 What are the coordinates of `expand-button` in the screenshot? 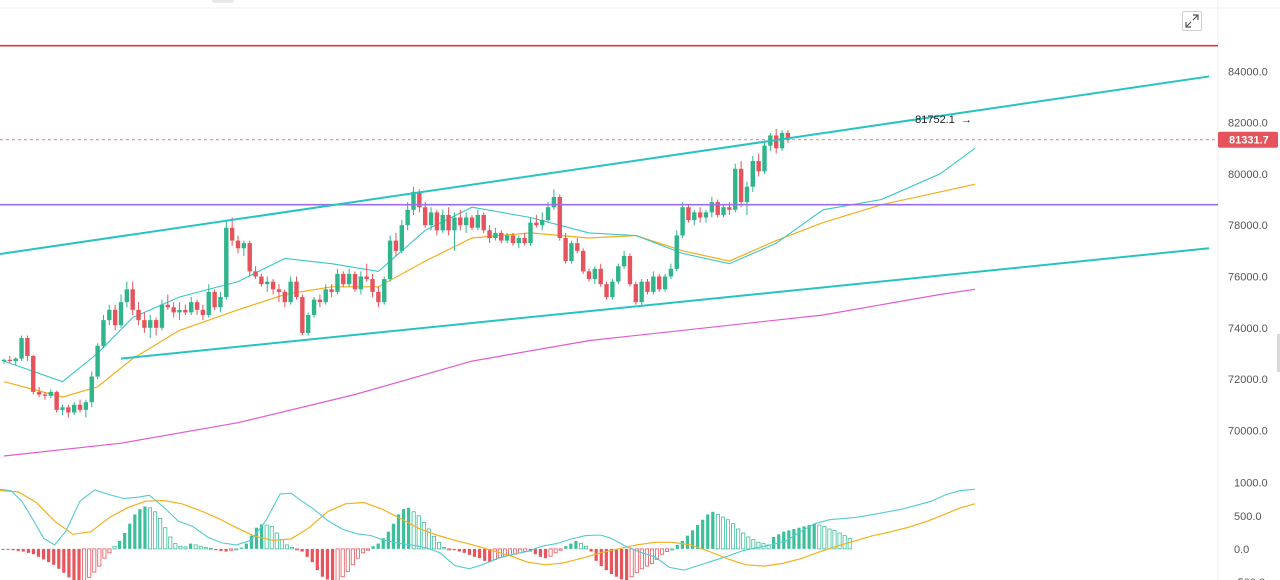 It's located at (1192, 21).